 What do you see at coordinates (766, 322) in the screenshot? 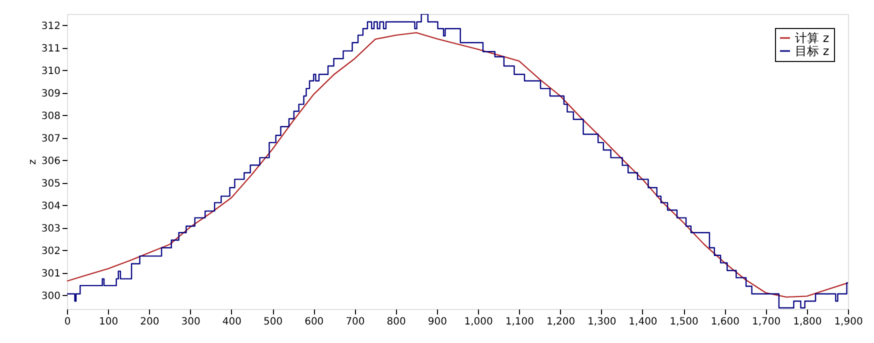
I see `x-tick-label: 1,700` at bounding box center [766, 322].